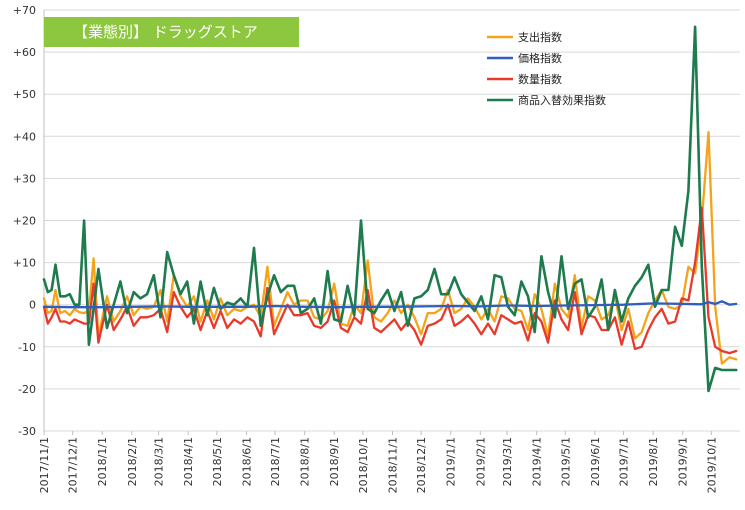 This screenshot has width=745, height=510. What do you see at coordinates (32, 305) in the screenshot?
I see `y-tick-label: 0` at bounding box center [32, 305].